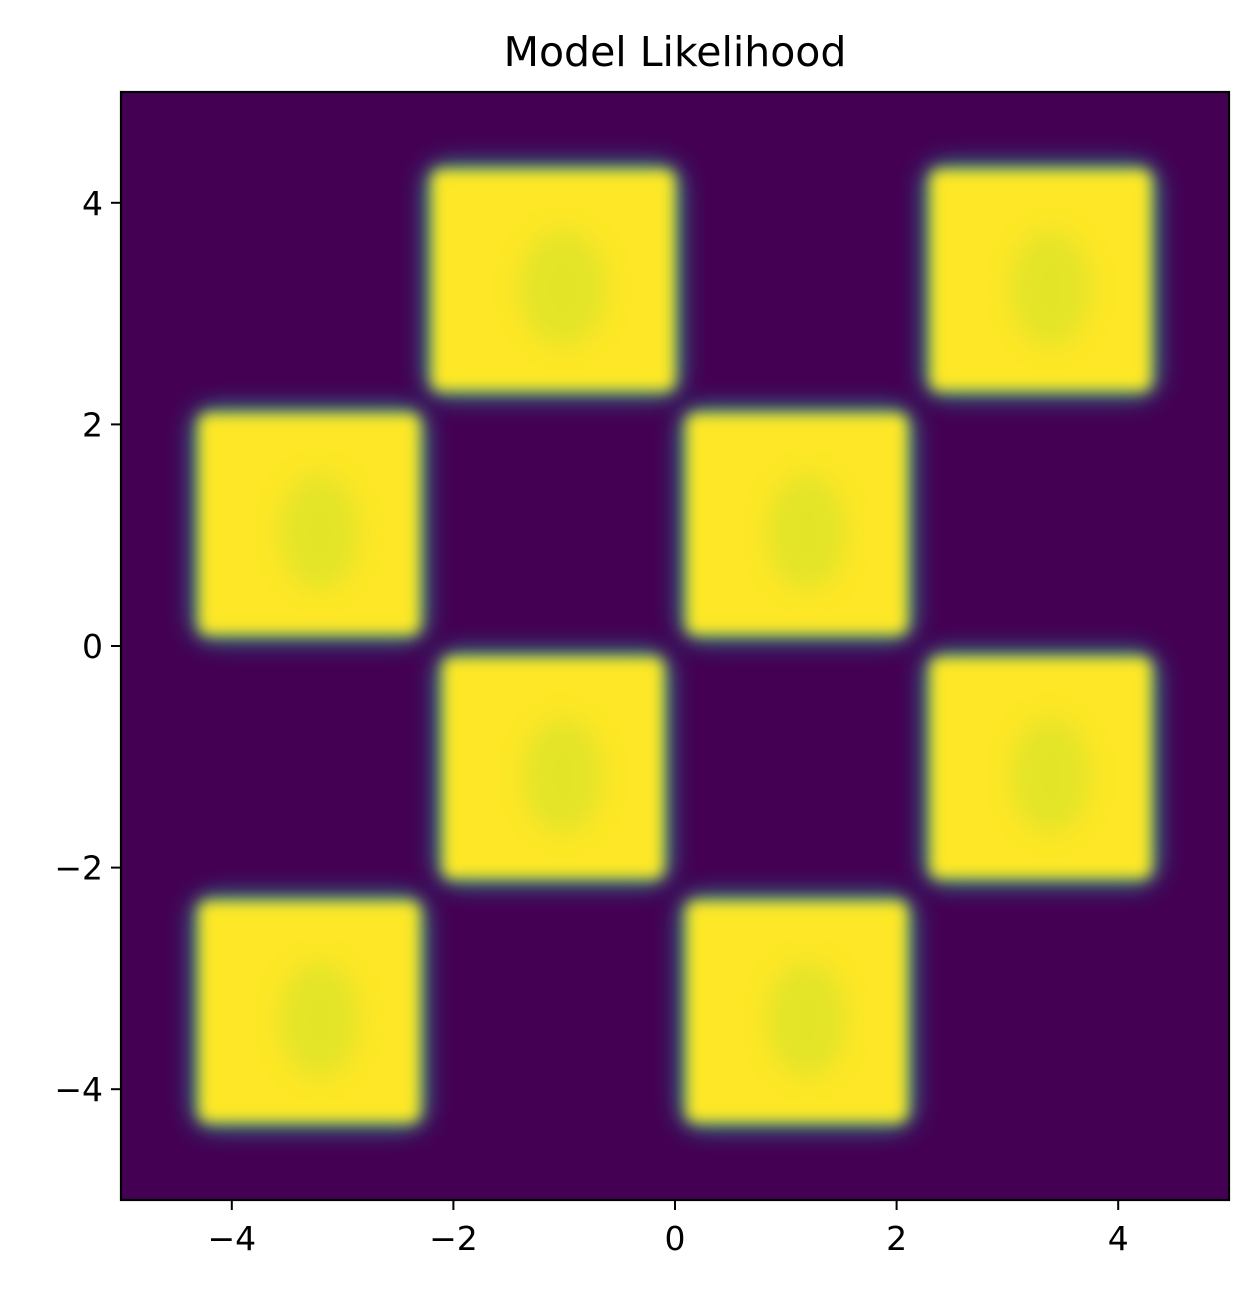 This screenshot has width=1259, height=1300. I want to click on x-axis: −4 −2 0 2 4, so click(668, 1229).